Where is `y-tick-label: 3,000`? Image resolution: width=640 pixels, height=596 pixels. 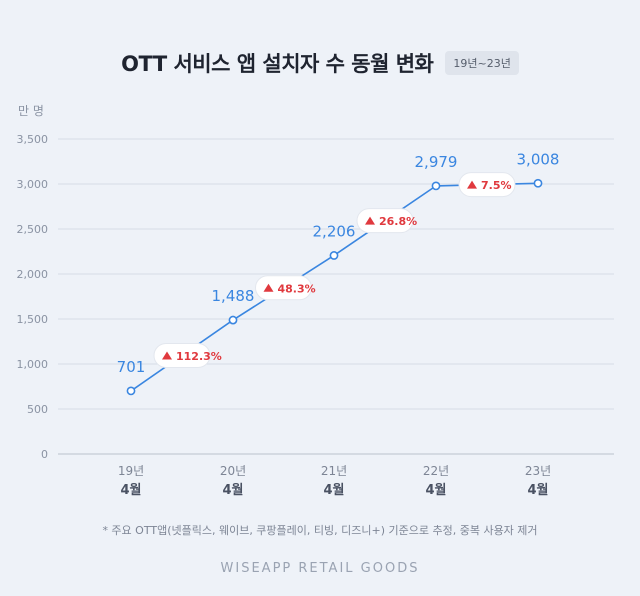 y-tick-label: 3,000 is located at coordinates (33, 184).